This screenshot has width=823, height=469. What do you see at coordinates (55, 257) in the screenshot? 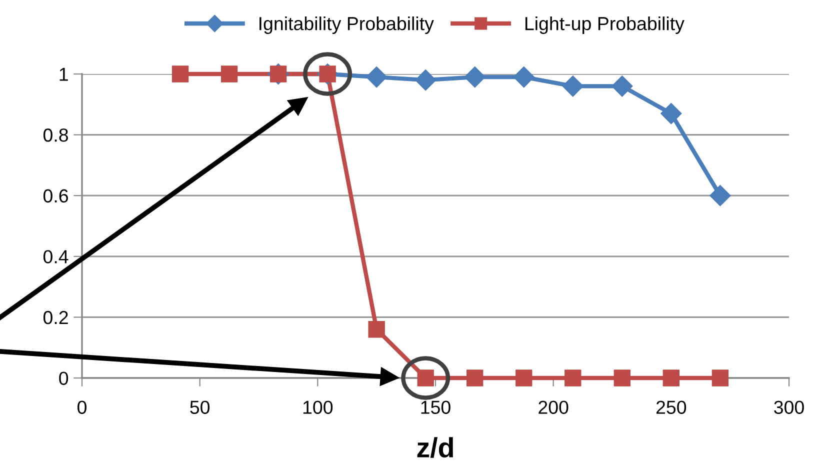
I see `y-tick-label: 0.4` at bounding box center [55, 257].